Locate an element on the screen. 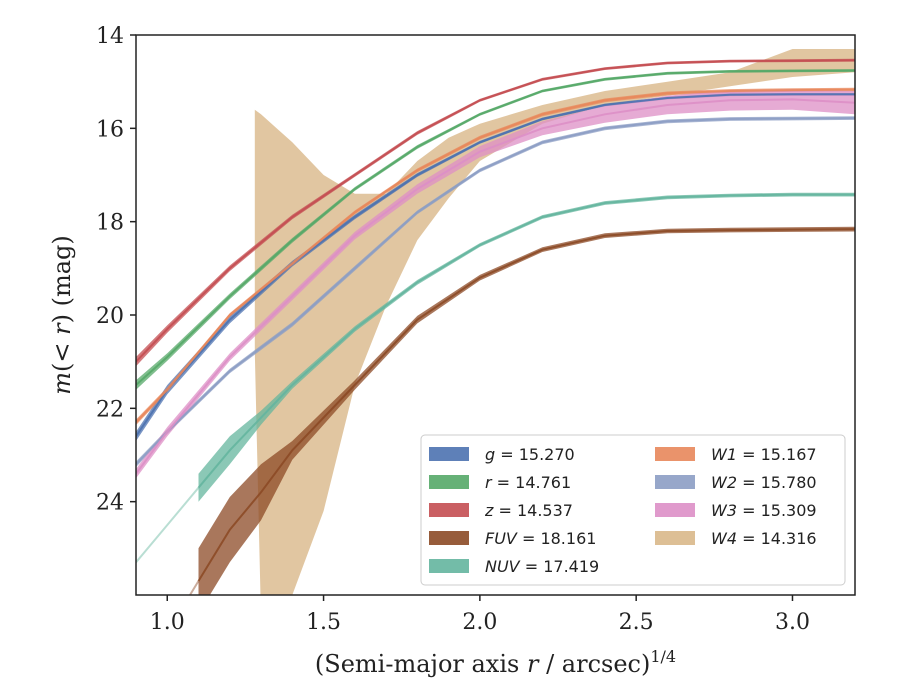 Image resolution: width=900 pixels, height=700 pixels. legend-item-w4: W4 = 14.316 is located at coordinates (736, 538).